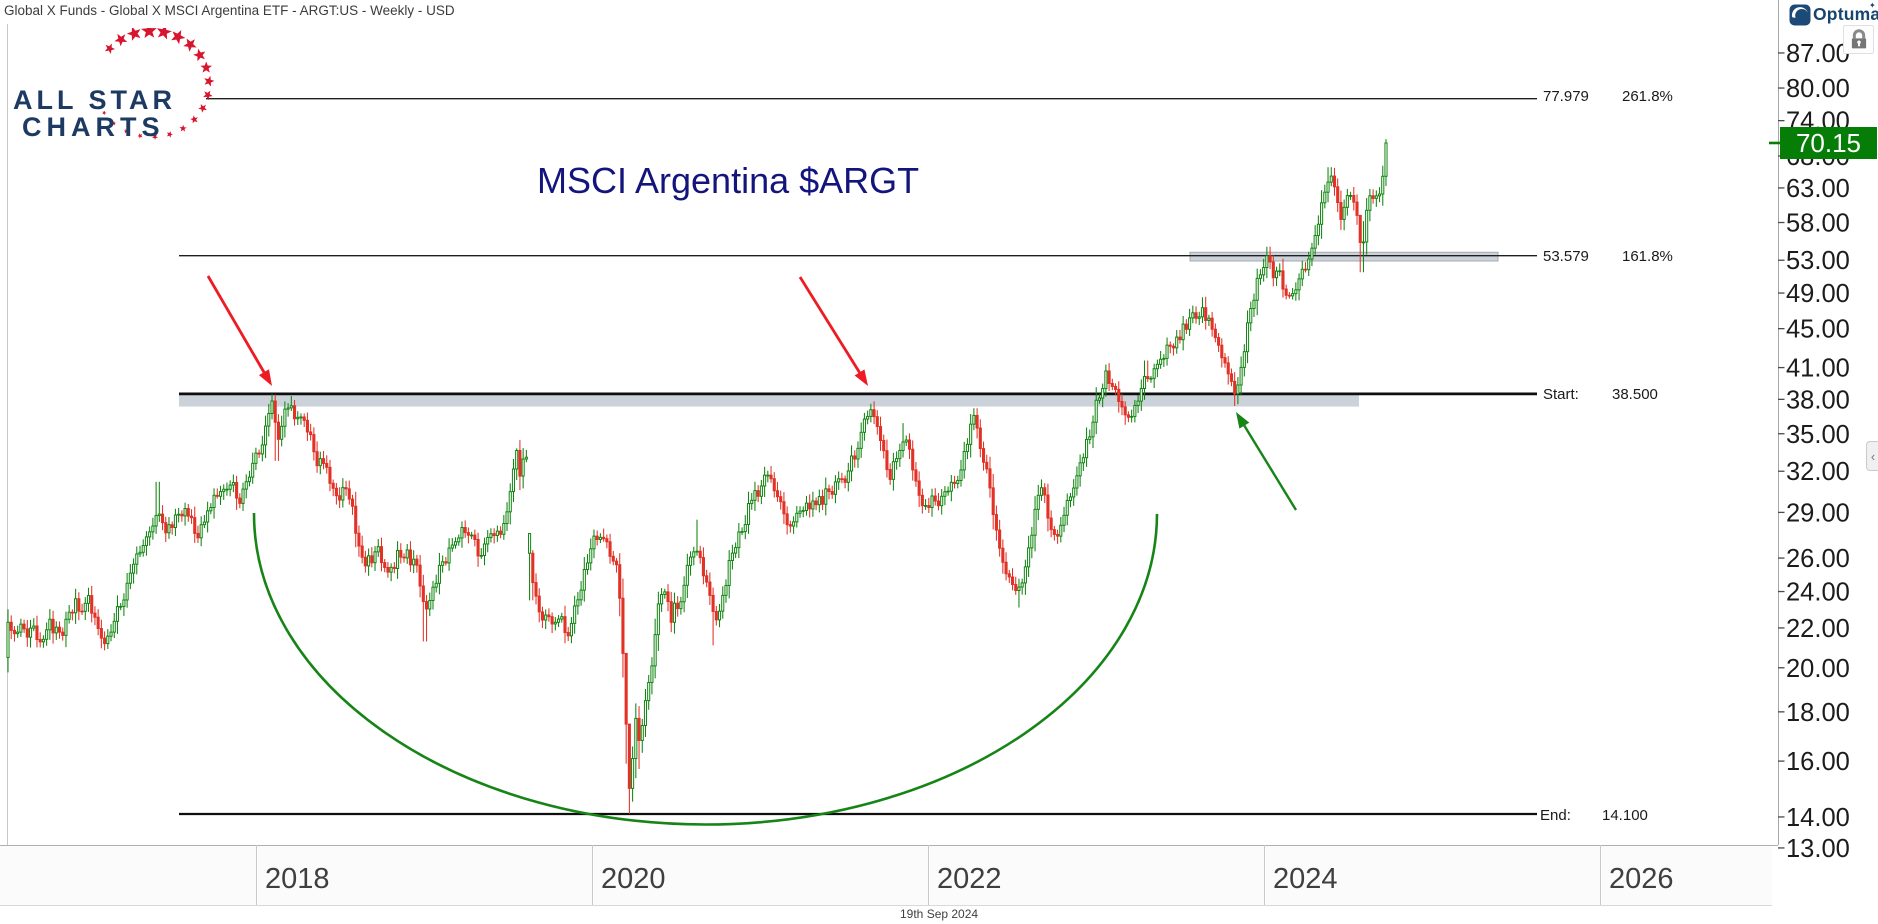  Describe the element at coordinates (1818, 669) in the screenshot. I see `y-axis-label: 20.00` at that location.